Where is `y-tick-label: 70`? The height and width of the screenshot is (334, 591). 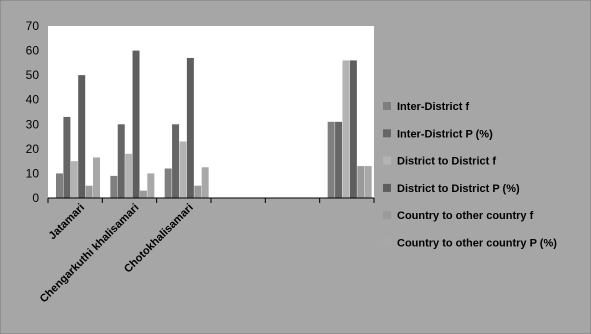 y-tick-label: 70 is located at coordinates (33, 26).